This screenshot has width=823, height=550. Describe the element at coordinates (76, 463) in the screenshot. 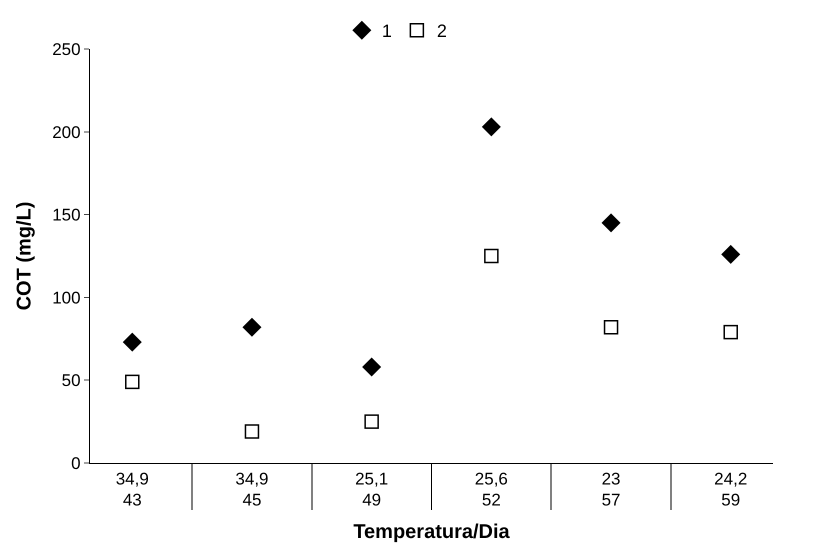

I see `y-tick-label: 0` at that location.